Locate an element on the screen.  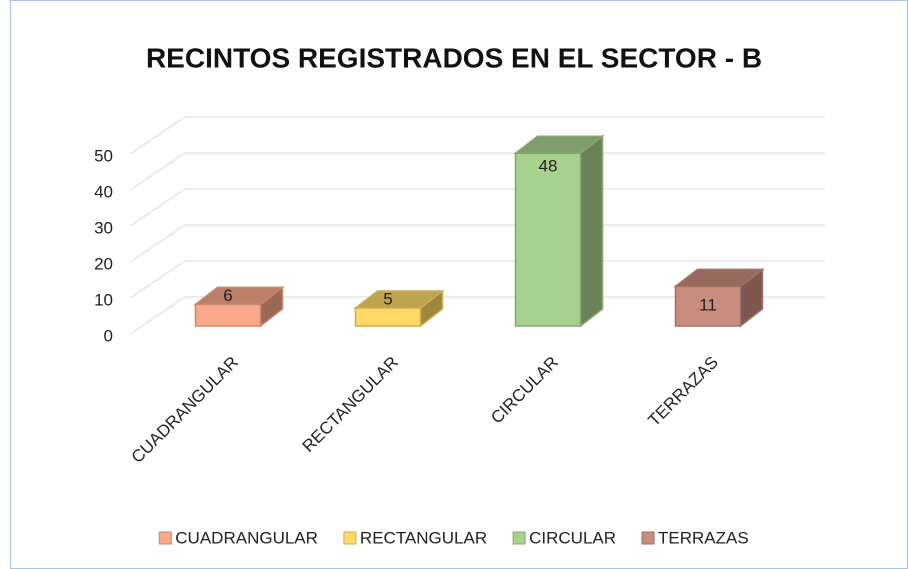
y-tick-label: 20 is located at coordinates (103, 263).